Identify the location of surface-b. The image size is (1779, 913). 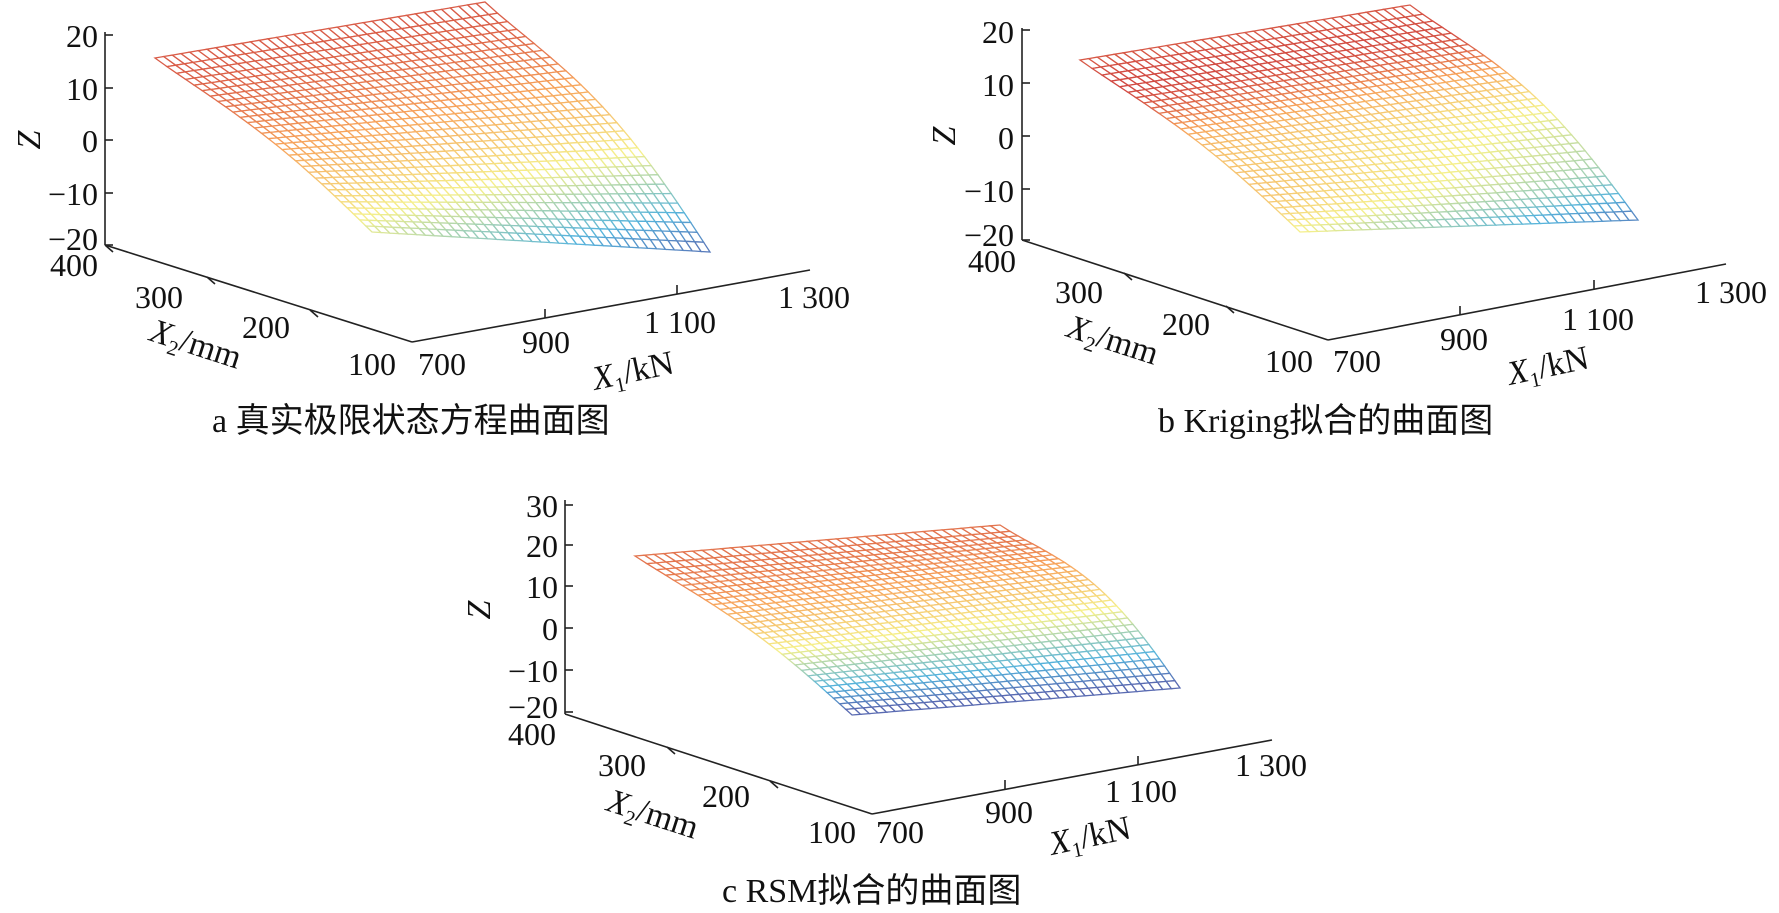
(1359, 118).